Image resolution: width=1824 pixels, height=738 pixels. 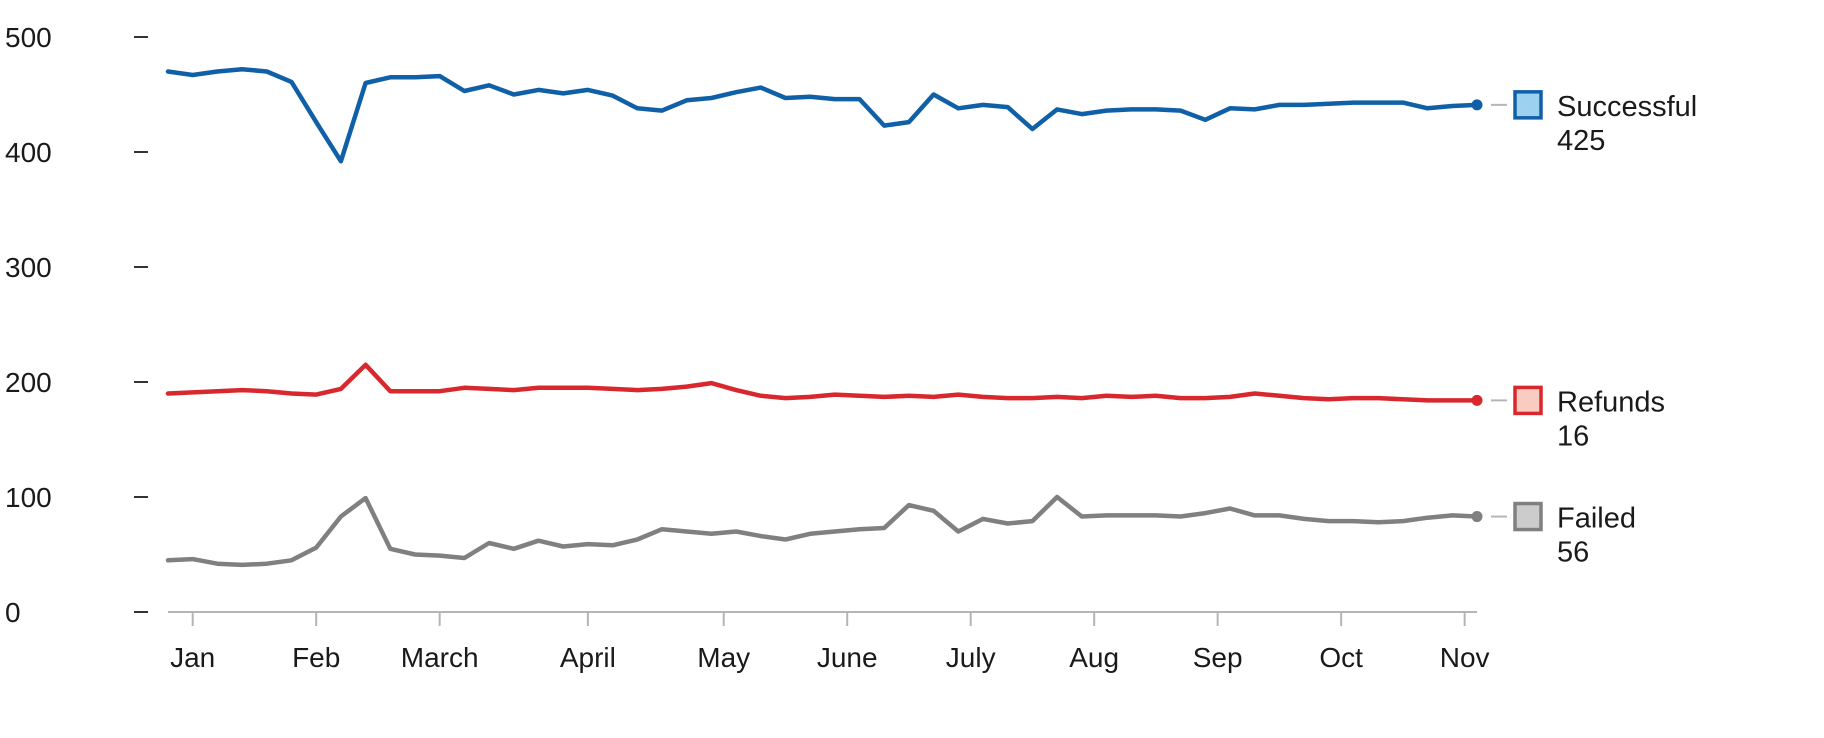 What do you see at coordinates (1573, 553) in the screenshot?
I see `legend-series-value: 56` at bounding box center [1573, 553].